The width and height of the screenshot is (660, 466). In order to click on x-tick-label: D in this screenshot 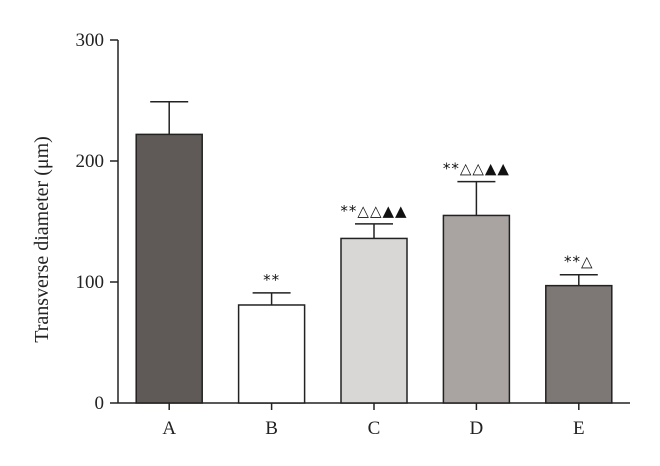, I will do `click(477, 428)`.